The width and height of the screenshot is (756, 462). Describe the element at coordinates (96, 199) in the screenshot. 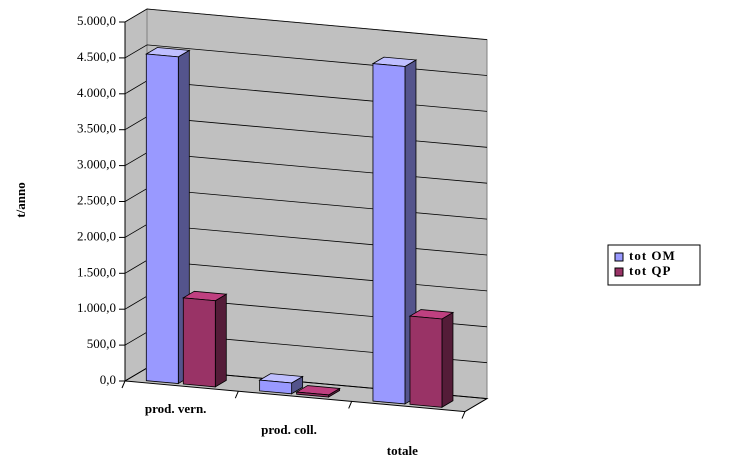

I see `y-tick-label: 2.500,0` at that location.